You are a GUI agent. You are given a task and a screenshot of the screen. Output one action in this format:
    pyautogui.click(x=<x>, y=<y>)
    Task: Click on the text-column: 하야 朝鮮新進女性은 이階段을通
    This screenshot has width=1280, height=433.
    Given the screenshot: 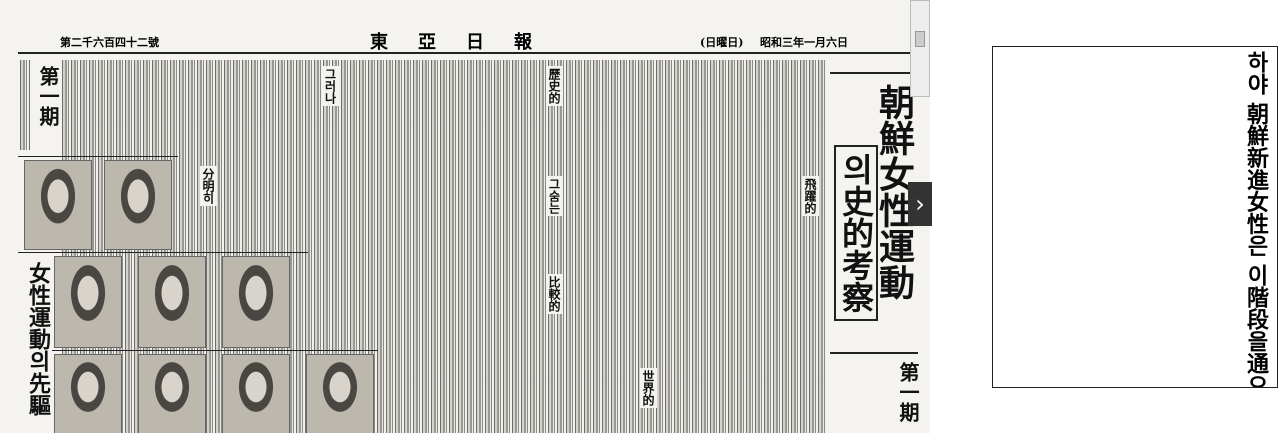 What is the action you would take?
    pyautogui.click(x=1256, y=213)
    